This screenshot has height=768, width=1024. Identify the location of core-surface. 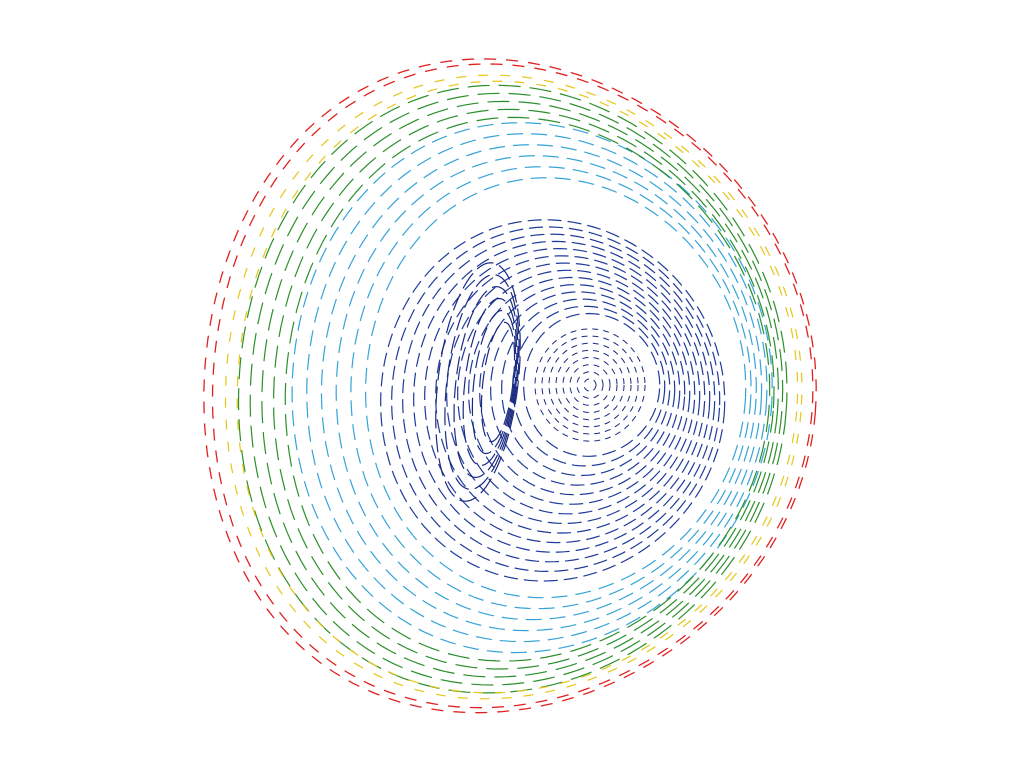
(590, 385).